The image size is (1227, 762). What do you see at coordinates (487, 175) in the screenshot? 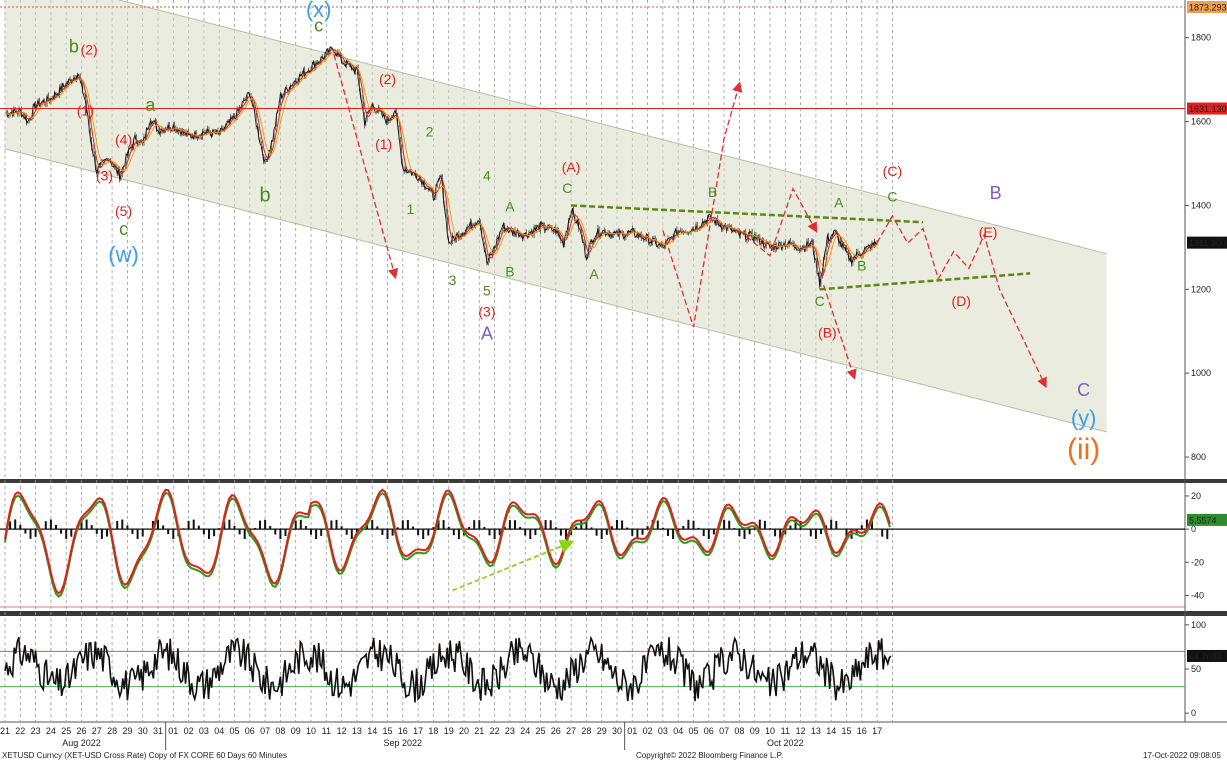
I see `wave-label: 4` at bounding box center [487, 175].